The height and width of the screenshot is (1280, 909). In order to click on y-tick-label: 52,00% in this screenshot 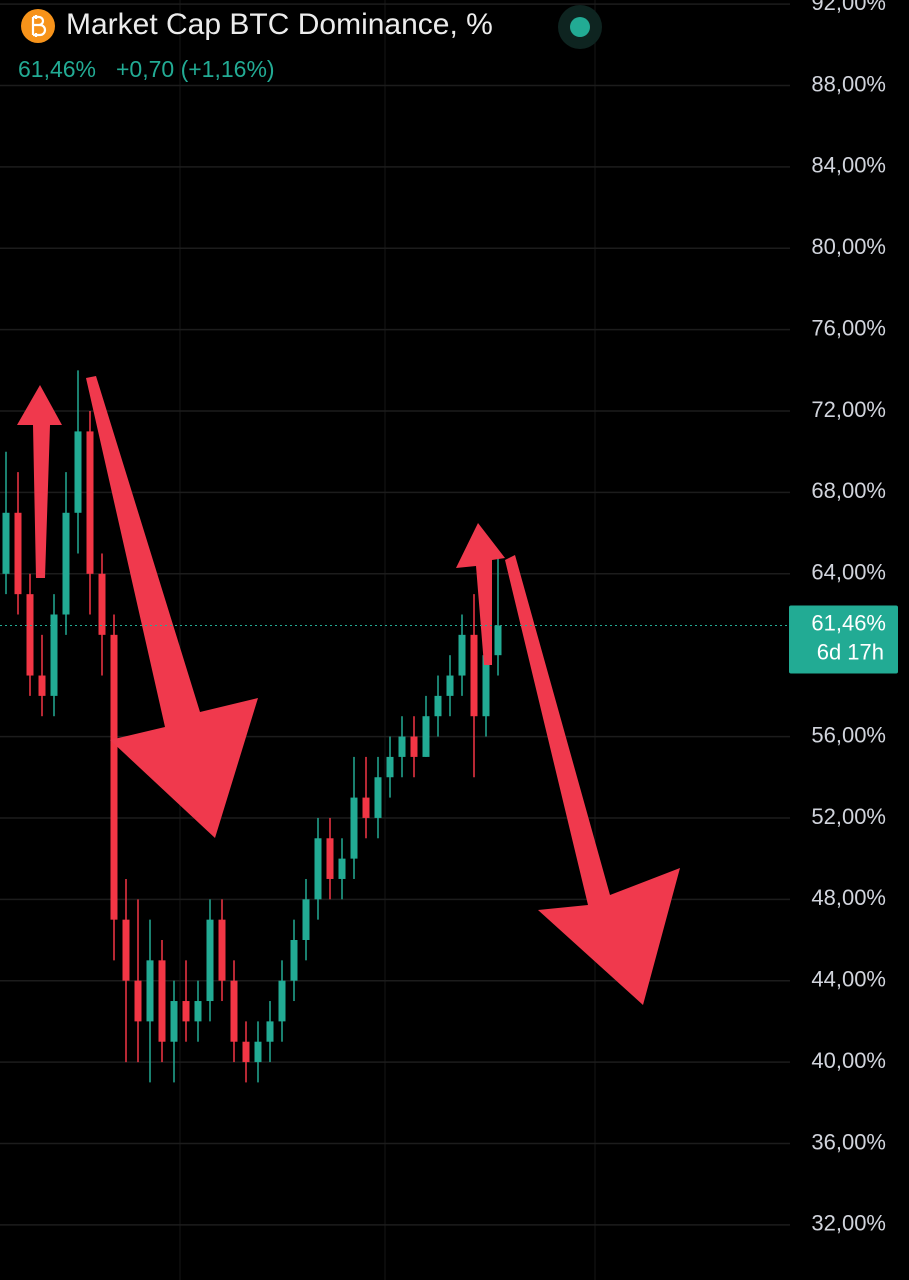, I will do `click(848, 816)`.